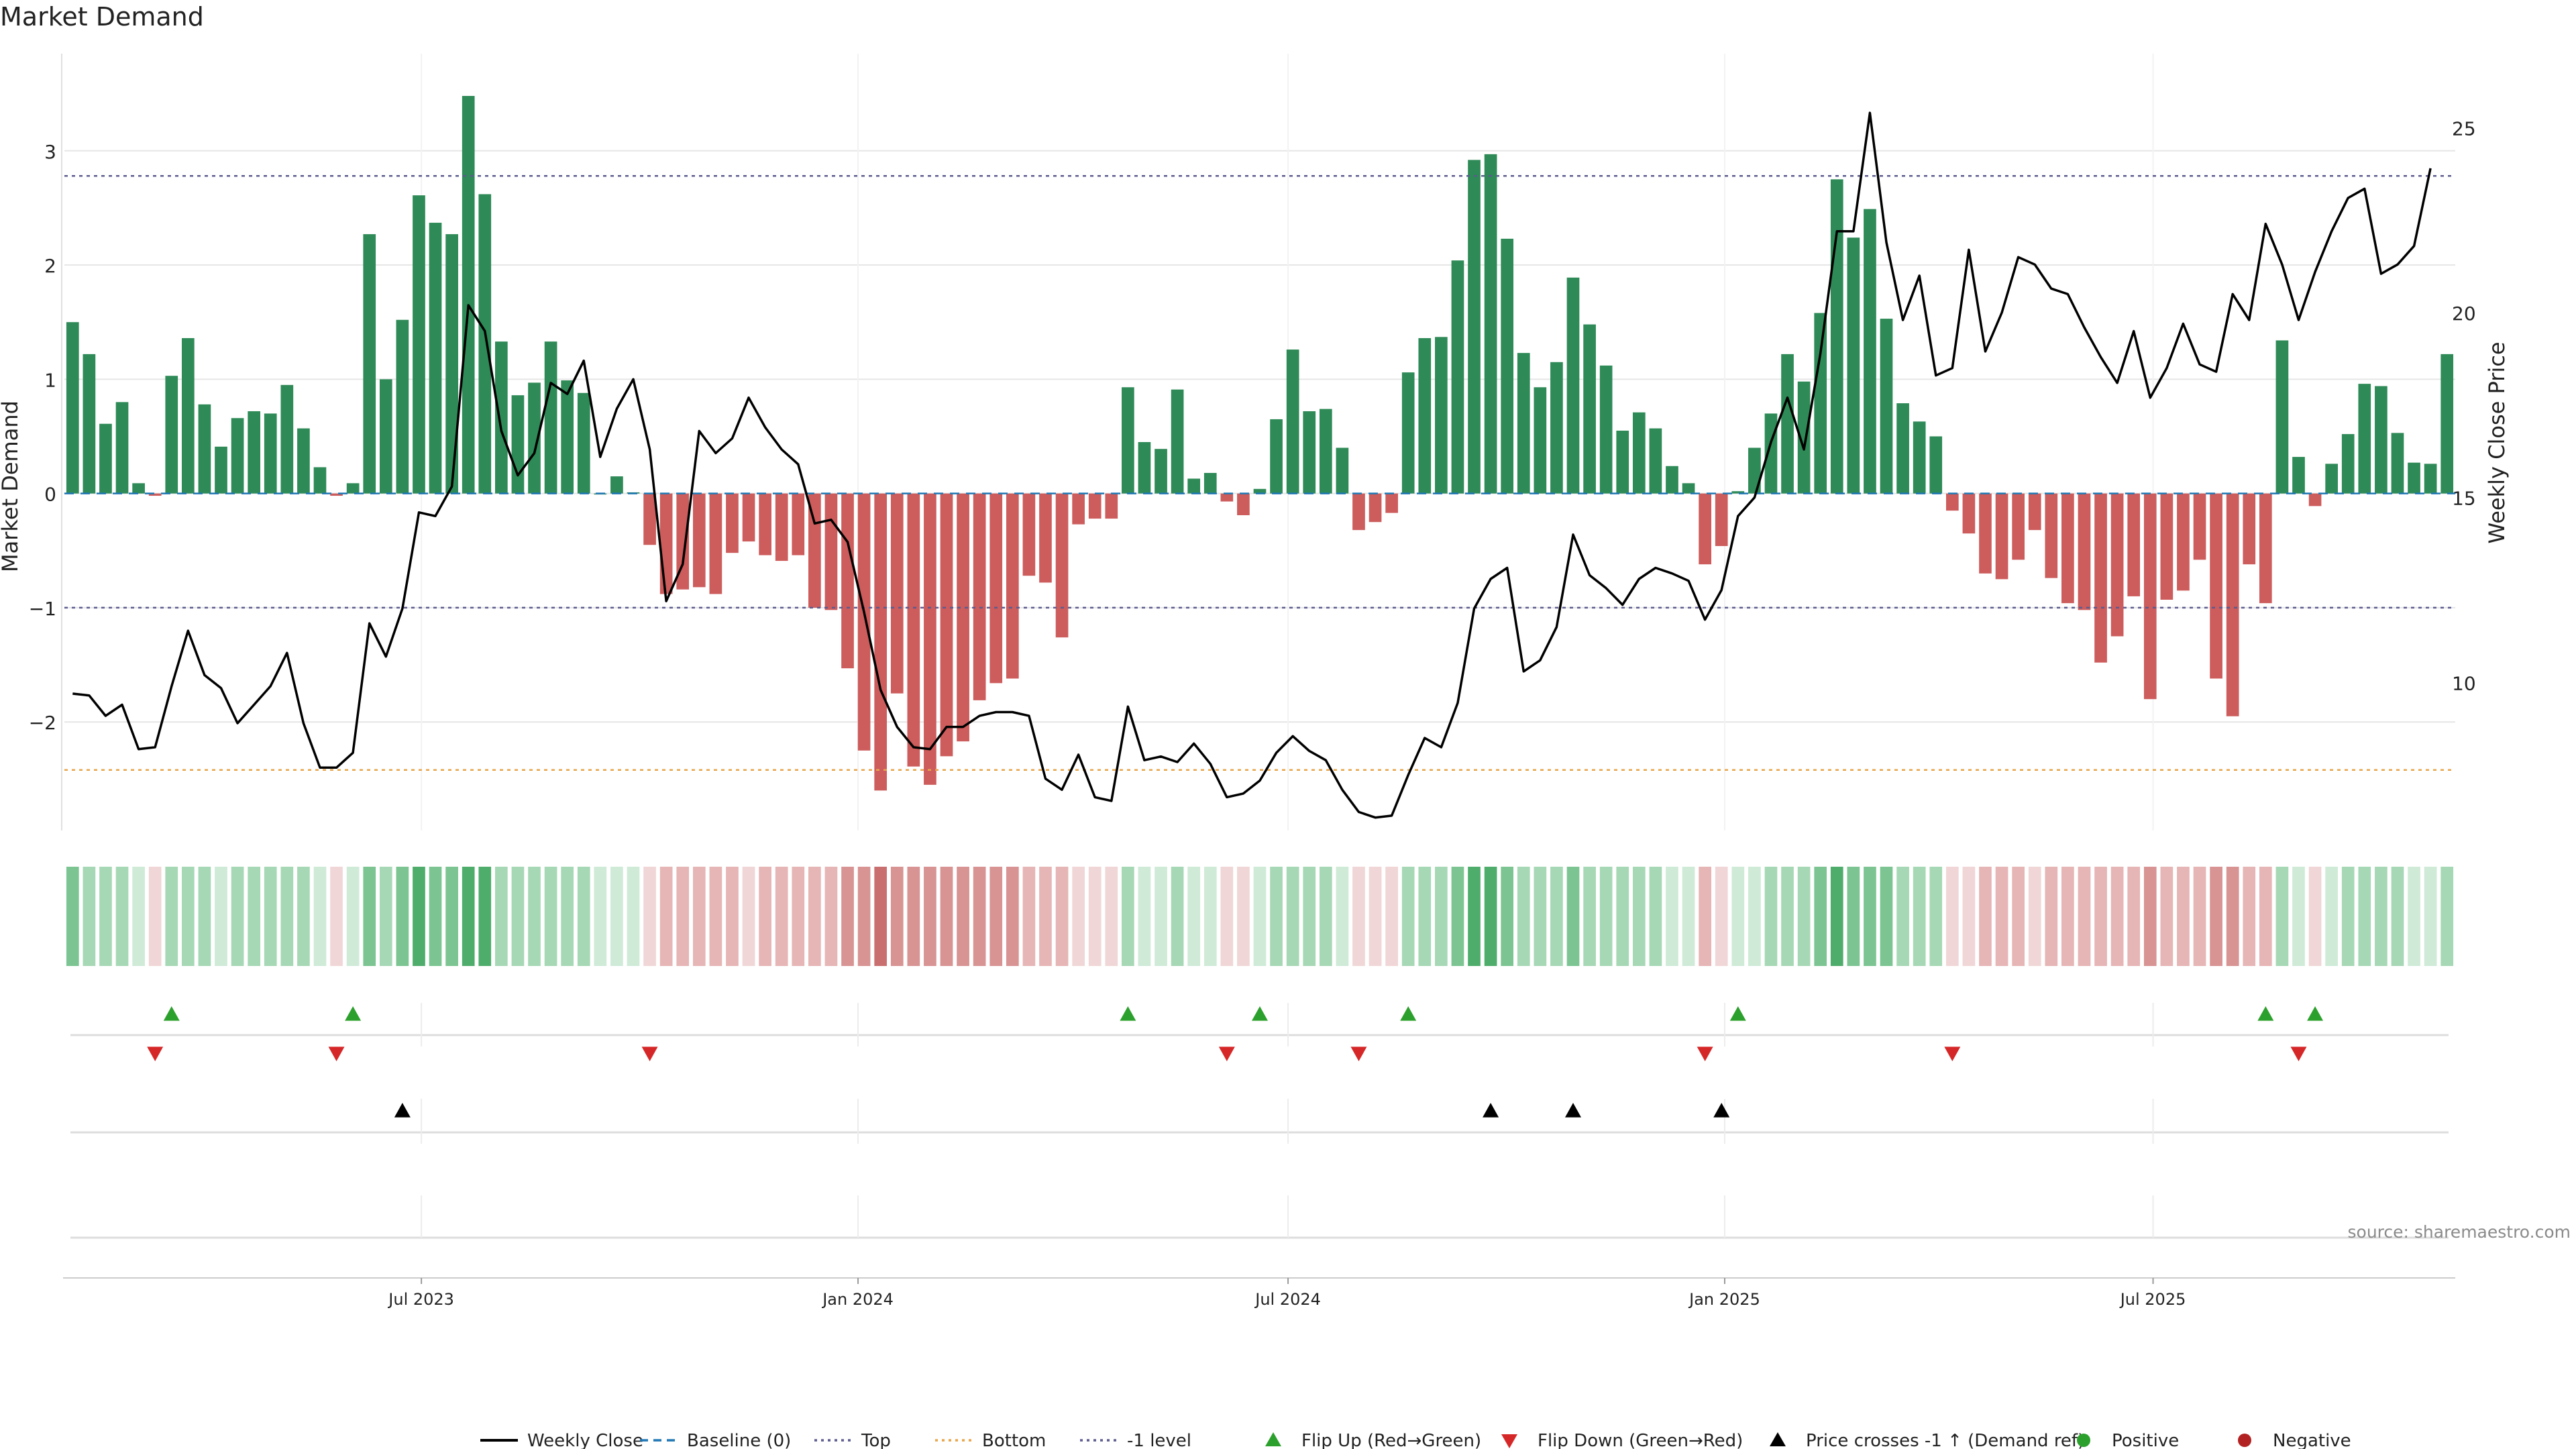 The height and width of the screenshot is (1449, 2576). I want to click on legend-label: Weekly Close, so click(585, 1440).